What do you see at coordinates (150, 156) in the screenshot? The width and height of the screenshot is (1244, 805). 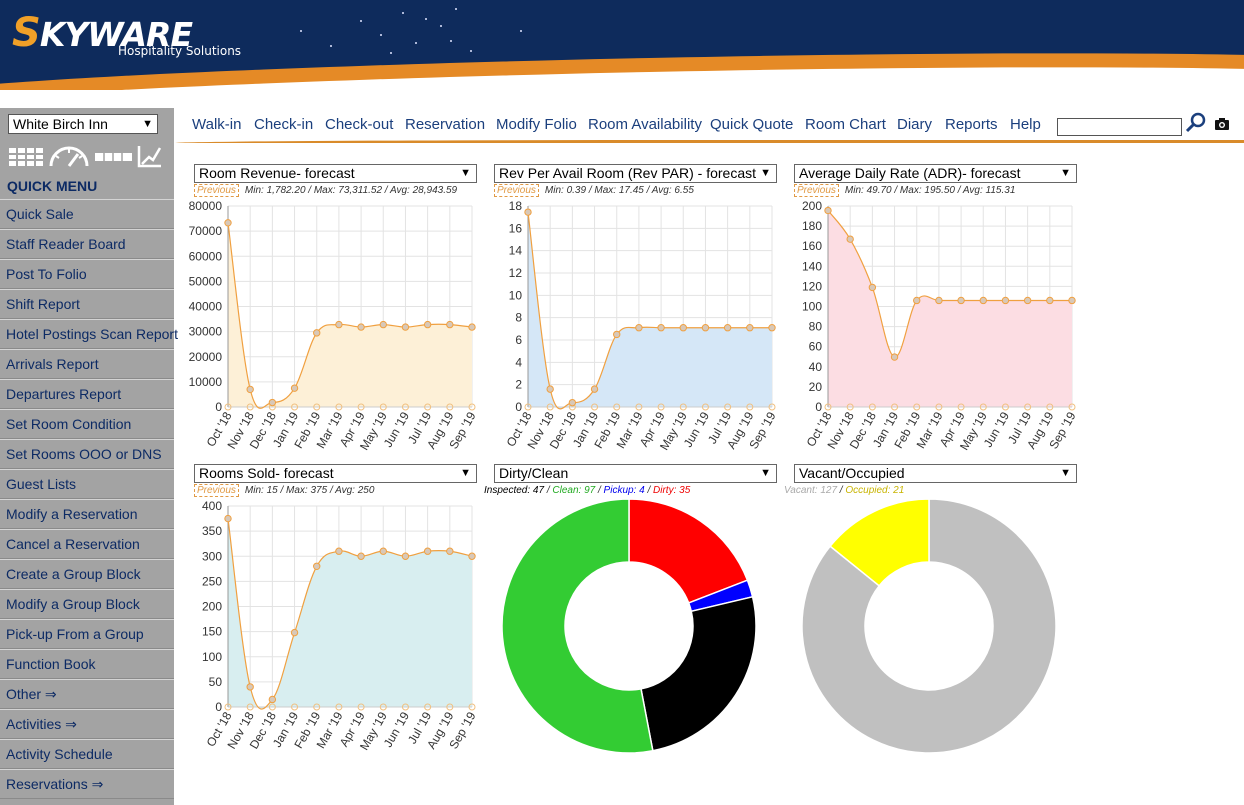 I see `chart-icon` at bounding box center [150, 156].